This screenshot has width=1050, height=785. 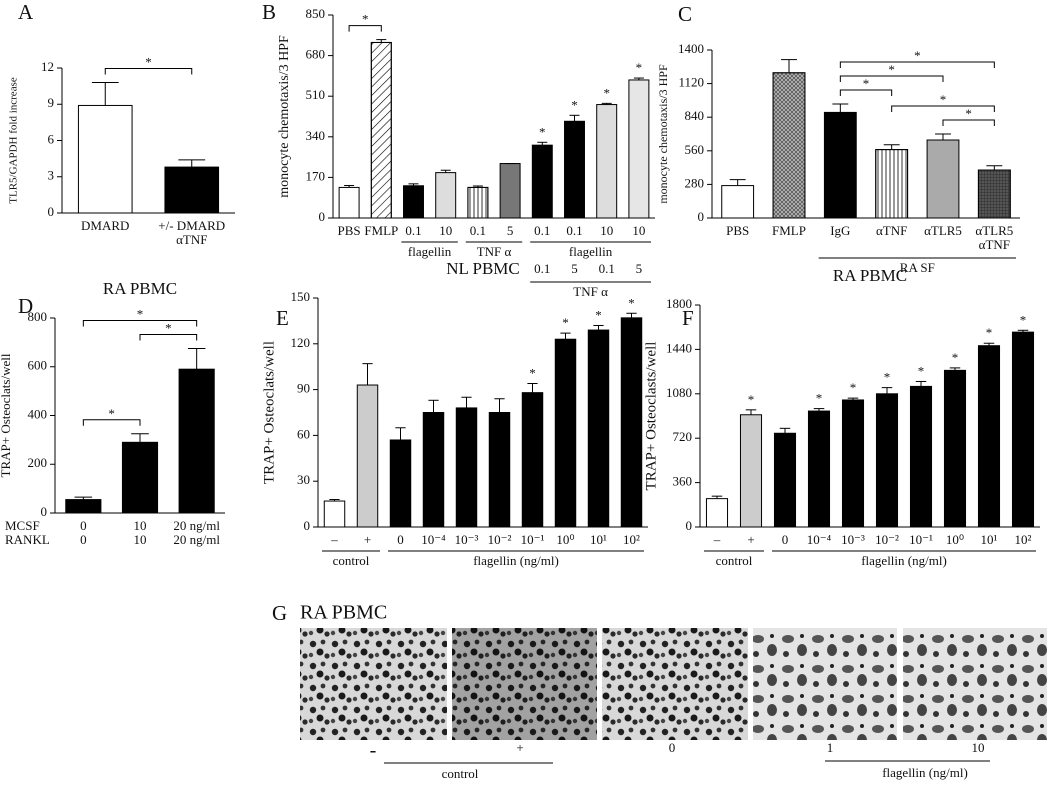 I want to click on micrograph-label: +, so click(x=519, y=747).